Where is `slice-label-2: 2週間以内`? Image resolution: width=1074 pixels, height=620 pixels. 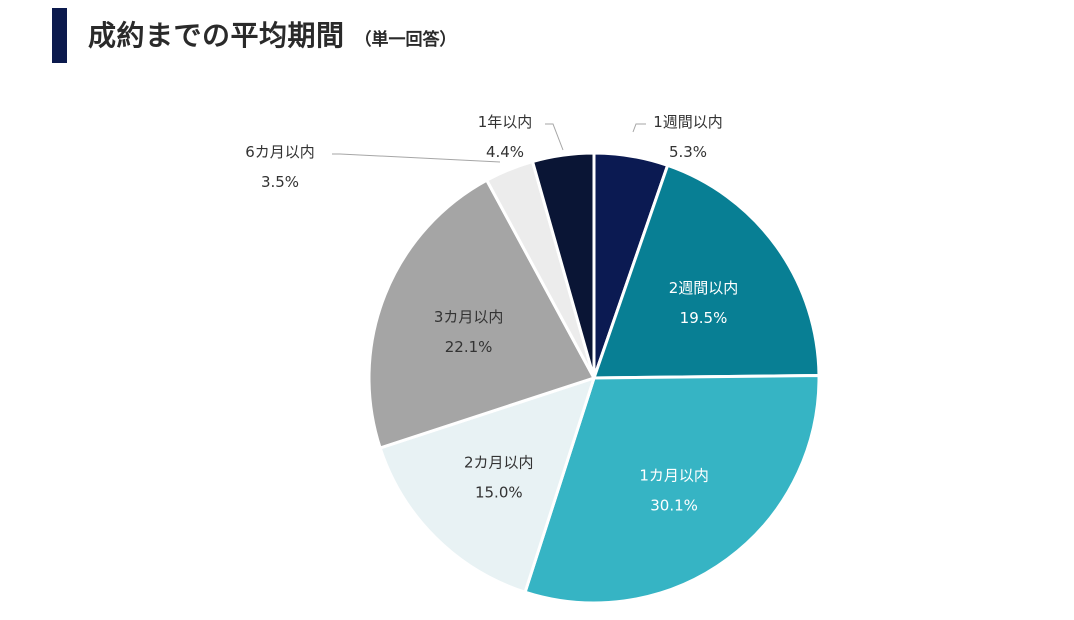 slice-label-2: 2週間以内 is located at coordinates (704, 288).